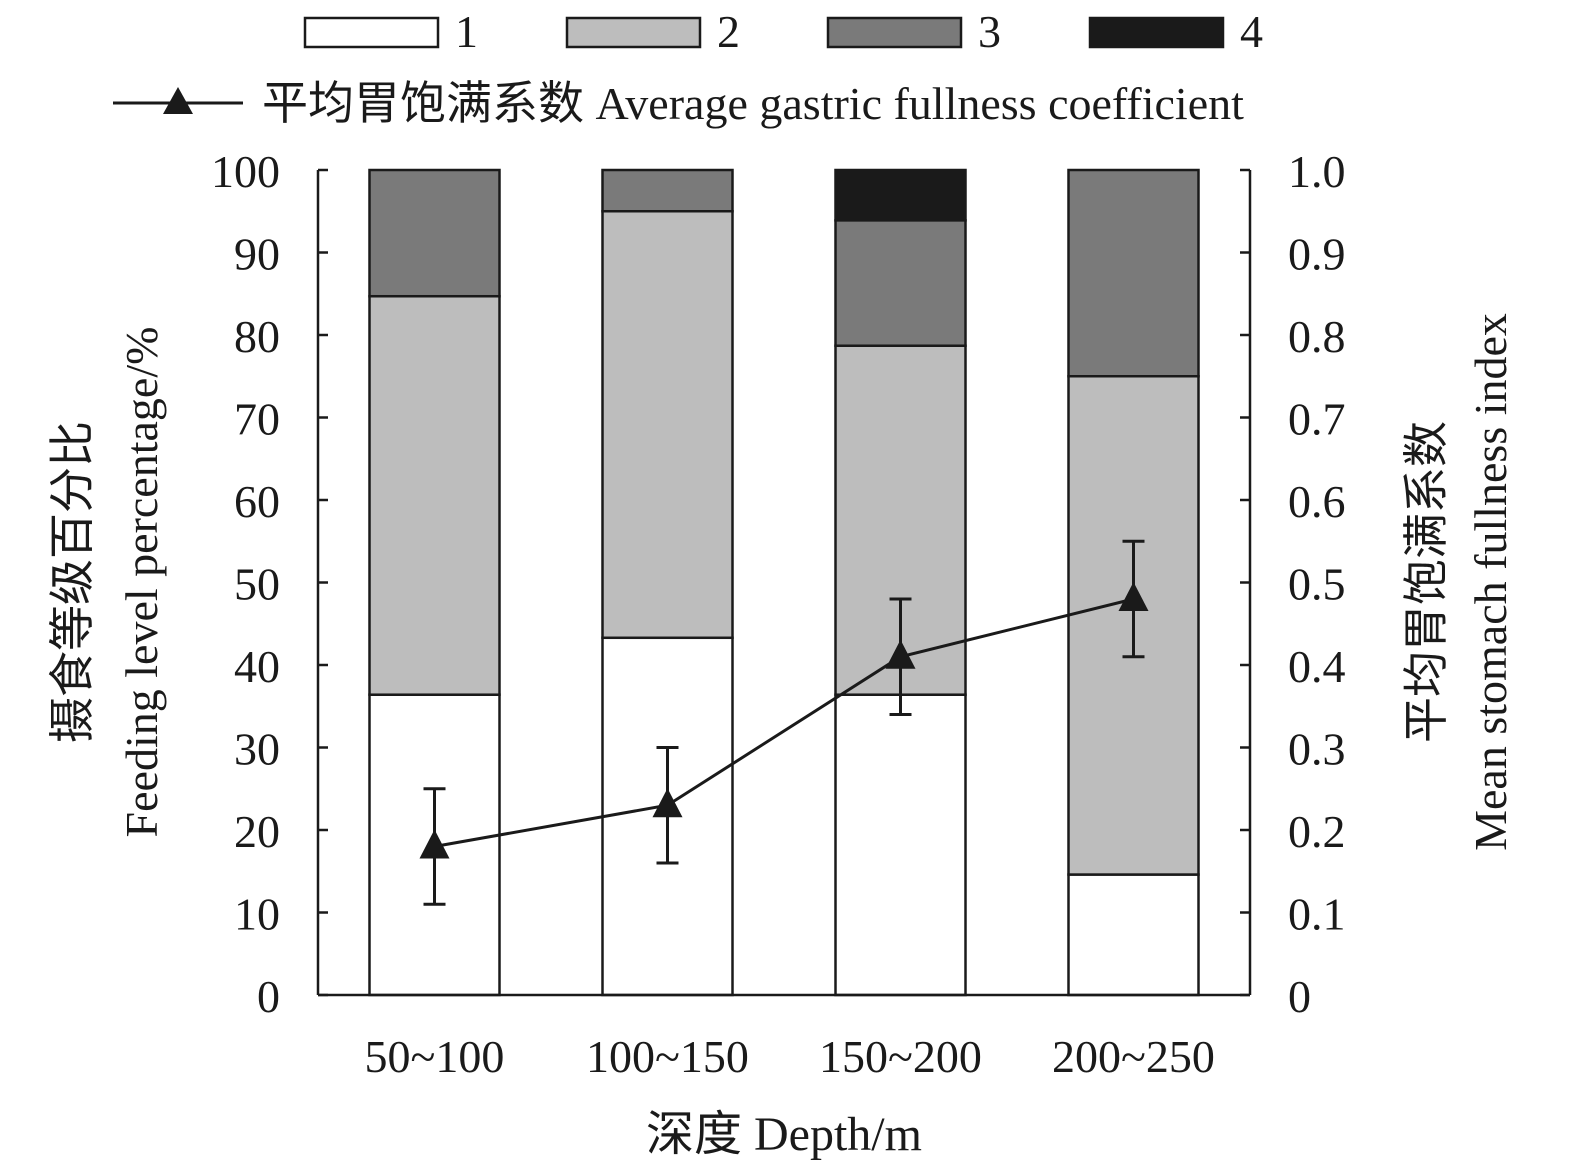  Describe the element at coordinates (1490, 582) in the screenshot. I see `right-y-axis-title-en: Mean stomach fullness index` at that location.